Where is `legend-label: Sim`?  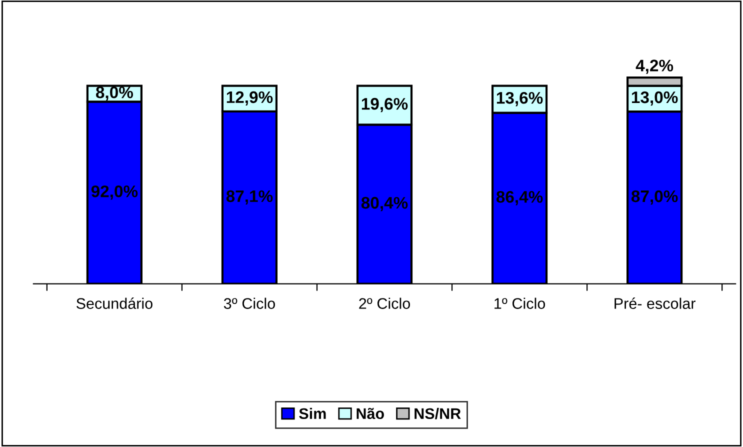 legend-label: Sim is located at coordinates (312, 414).